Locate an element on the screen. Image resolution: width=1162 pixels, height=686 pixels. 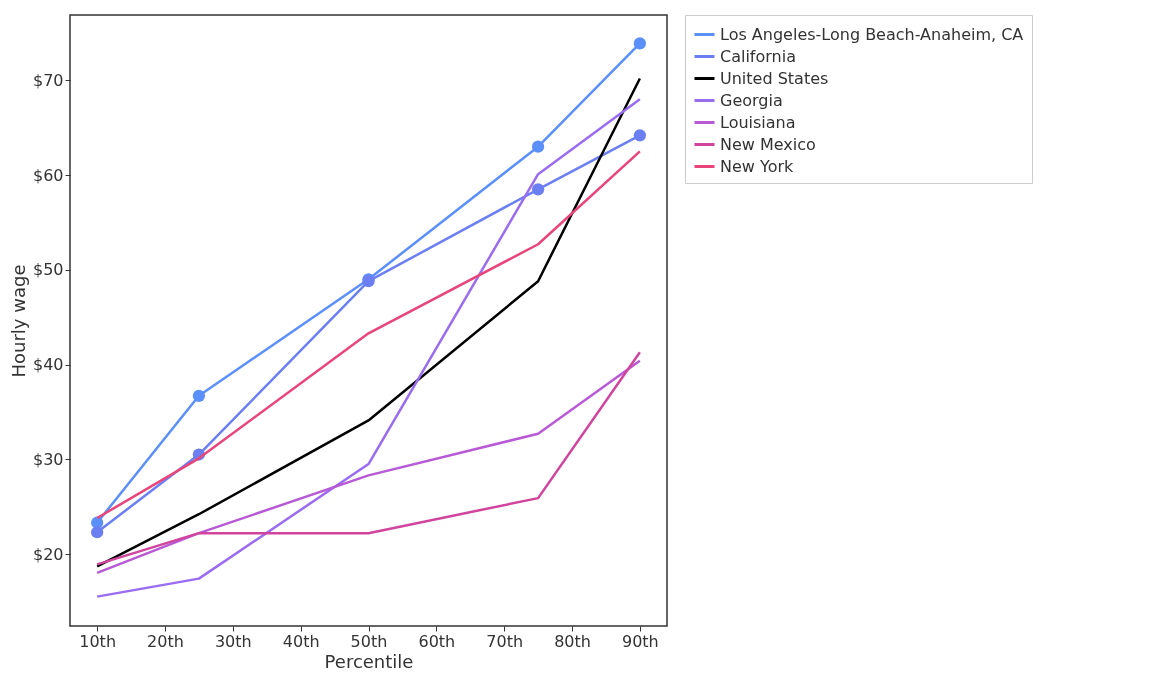
legend-label: Louisiana is located at coordinates (758, 122).